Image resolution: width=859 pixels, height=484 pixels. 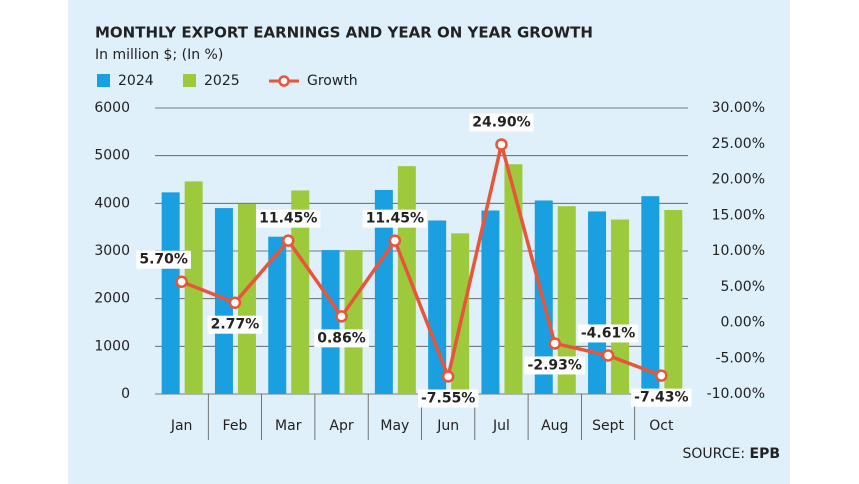 I want to click on y2-tick-label: 10.00%, so click(x=738, y=251).